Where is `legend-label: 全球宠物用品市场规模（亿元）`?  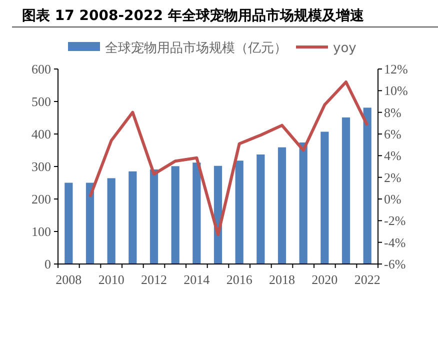 legend-label: 全球宠物用品市场规模（亿元） is located at coordinates (196, 48).